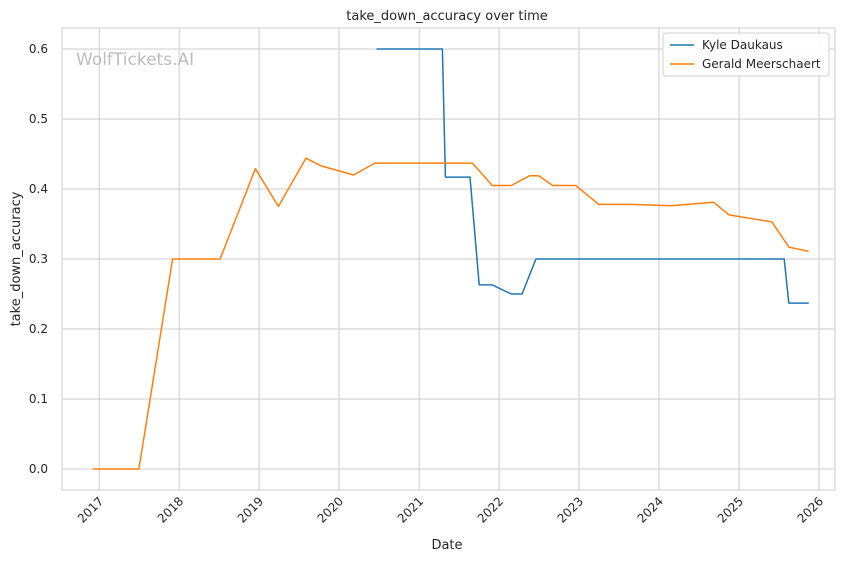 The width and height of the screenshot is (844, 561). I want to click on x-tick-label: 2021, so click(410, 509).